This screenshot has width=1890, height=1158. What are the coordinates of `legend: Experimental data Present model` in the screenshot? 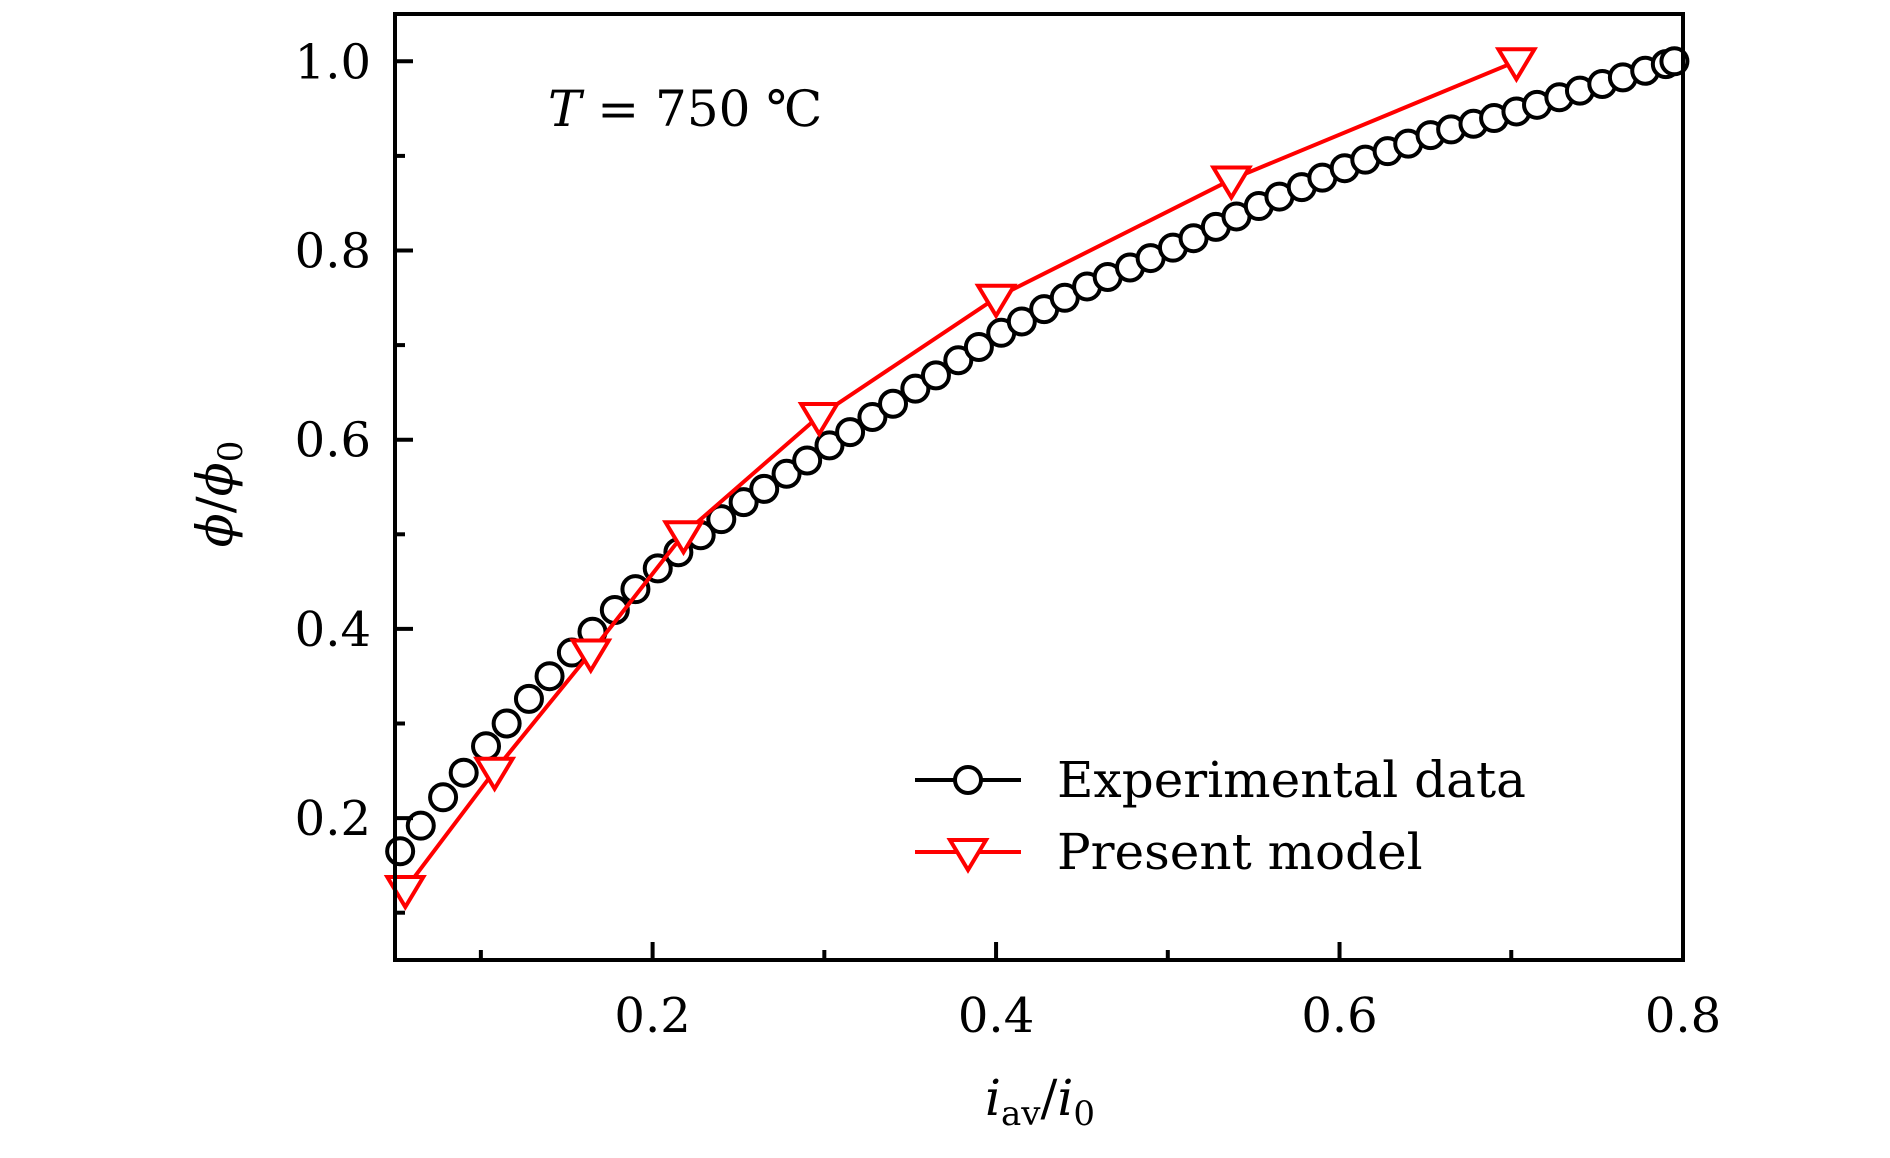 It's located at (1220, 816).